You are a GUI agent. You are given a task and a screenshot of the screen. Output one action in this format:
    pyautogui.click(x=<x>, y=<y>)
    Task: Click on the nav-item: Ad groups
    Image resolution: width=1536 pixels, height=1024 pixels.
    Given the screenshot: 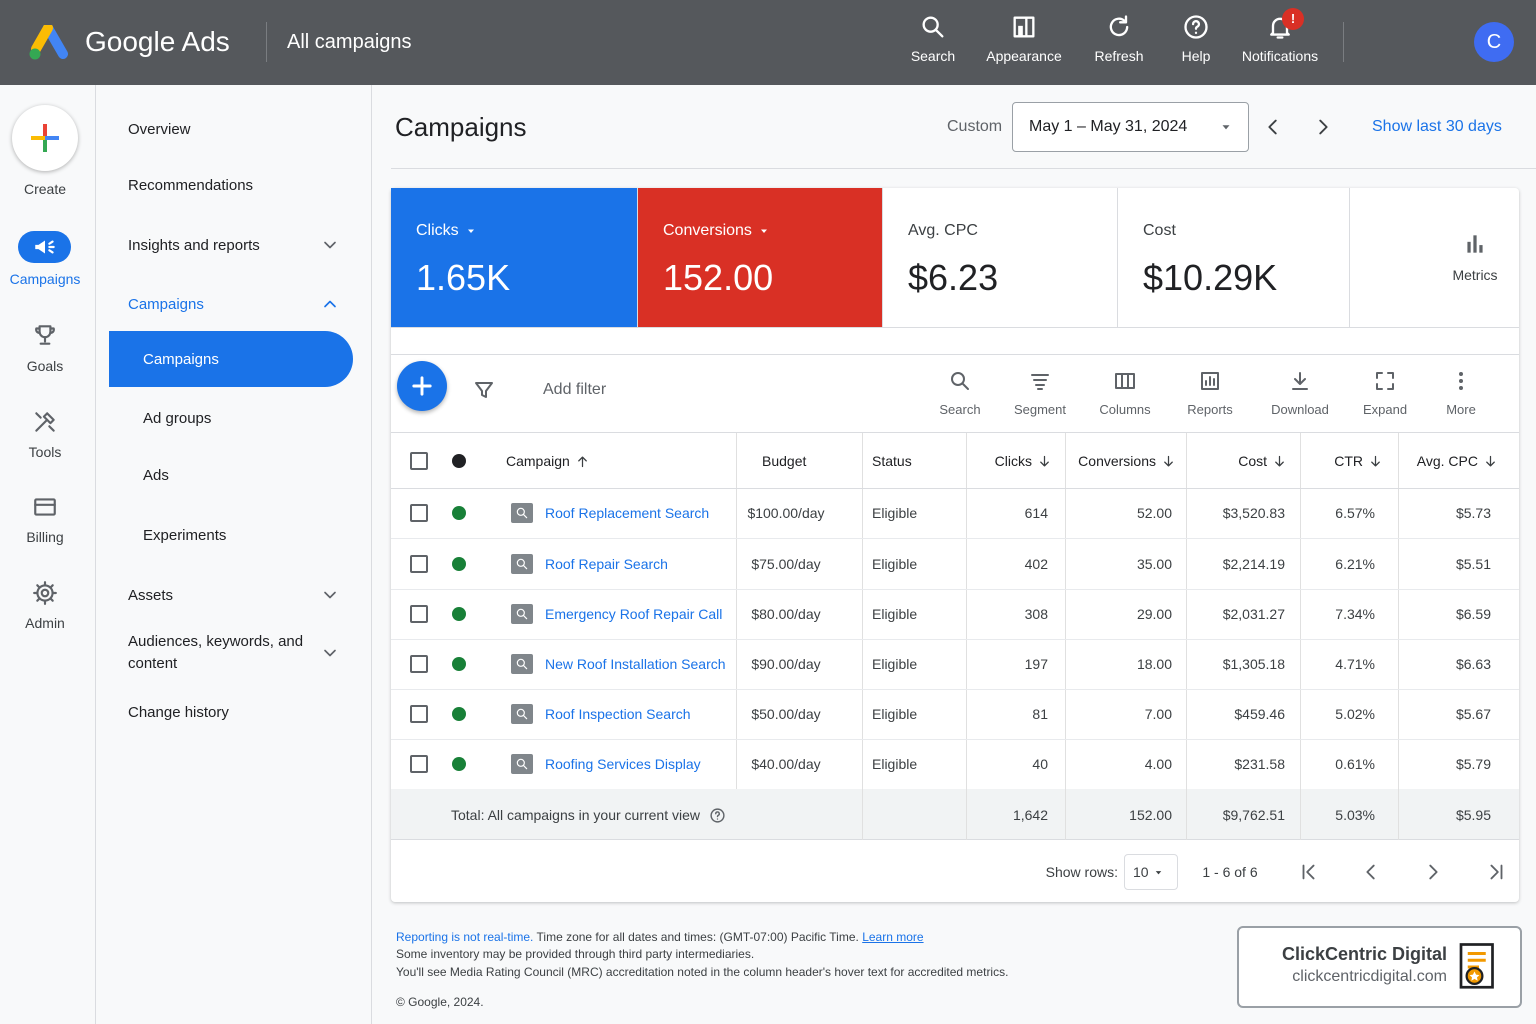 What is the action you would take?
    pyautogui.click(x=177, y=418)
    